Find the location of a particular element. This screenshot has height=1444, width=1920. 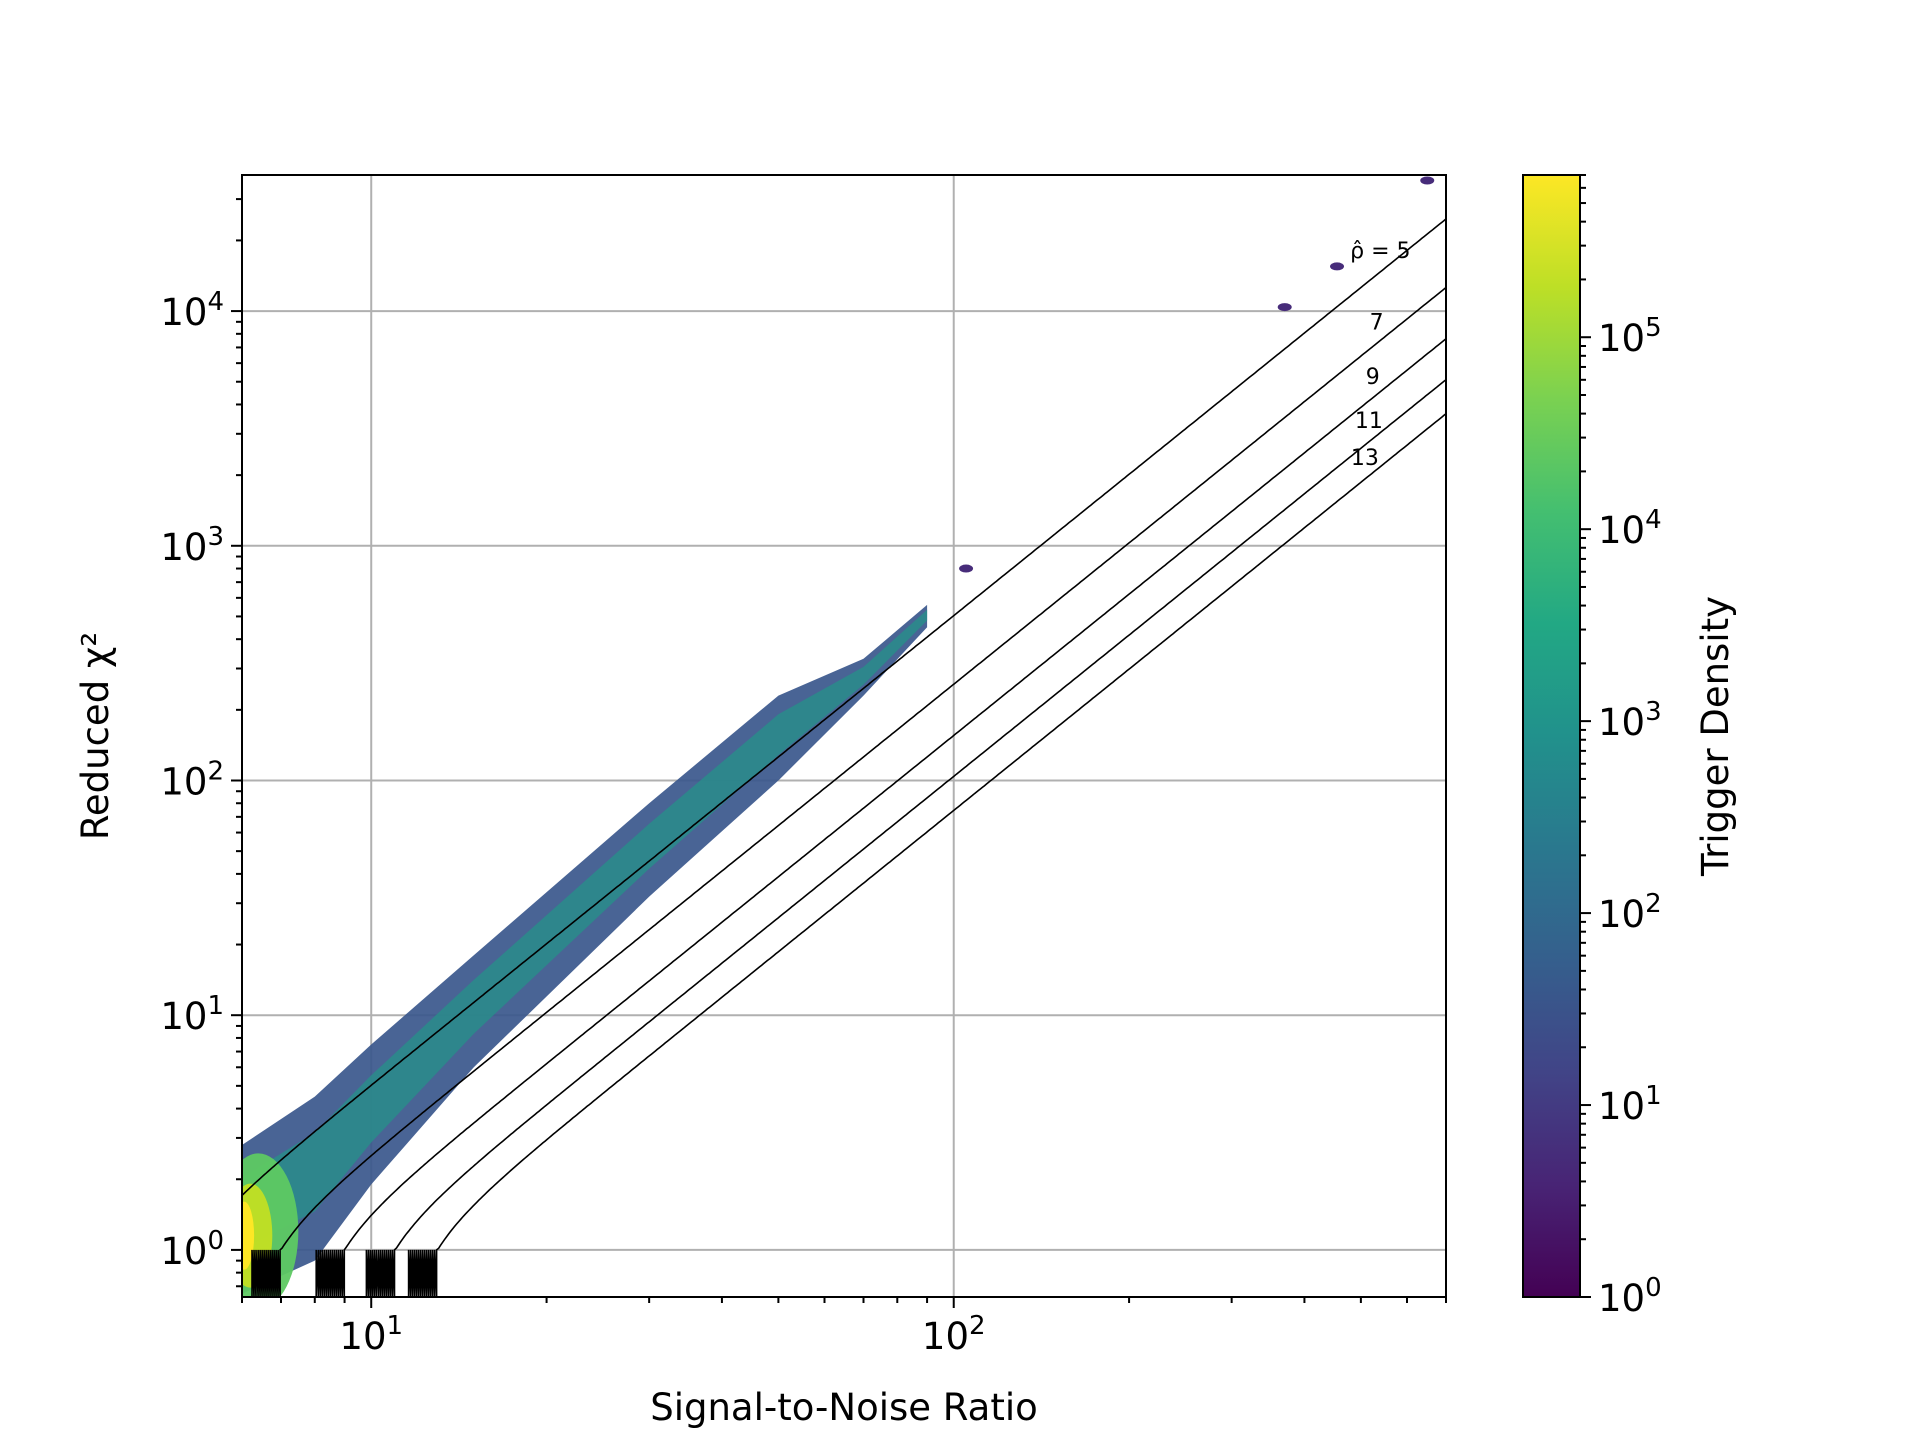

contour-label: 11 is located at coordinates (1369, 421).